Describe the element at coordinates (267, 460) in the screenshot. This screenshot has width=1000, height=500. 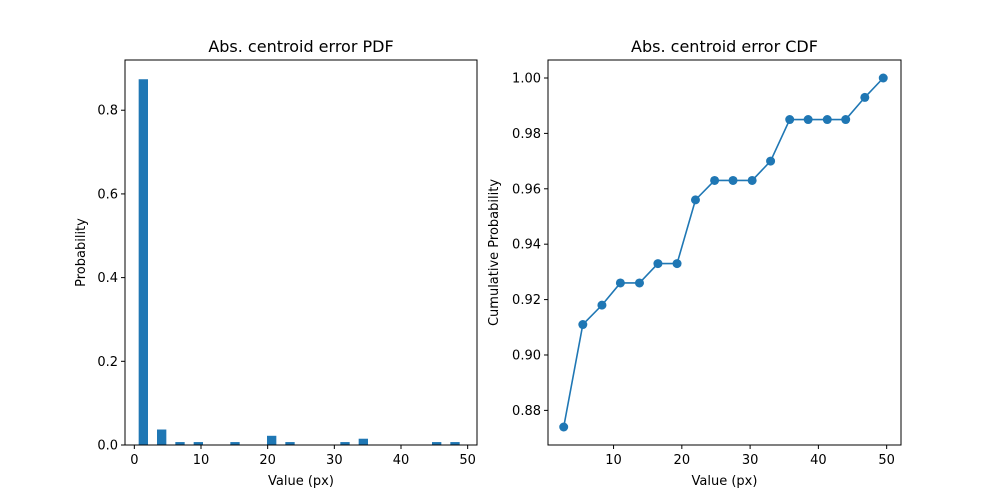
I see `pdf-x-tick-label: 20` at that location.